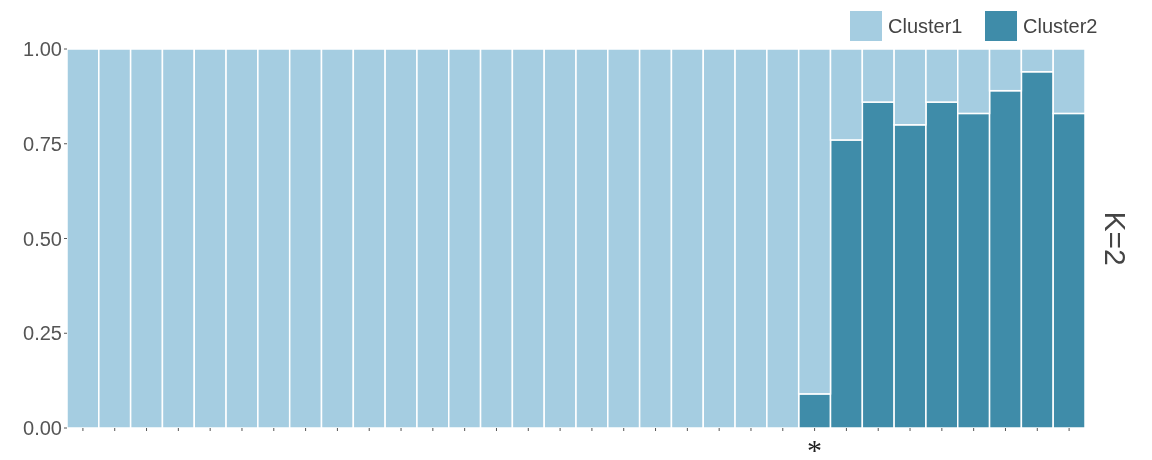 The image size is (1152, 460). I want to click on y-tick-label: 1.00, so click(42, 49).